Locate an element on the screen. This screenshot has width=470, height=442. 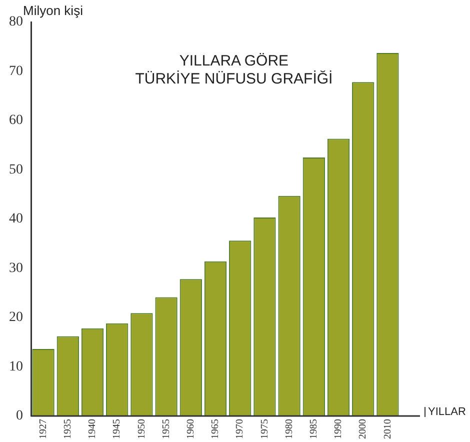
y-tick-label: 60 is located at coordinates (16, 120).